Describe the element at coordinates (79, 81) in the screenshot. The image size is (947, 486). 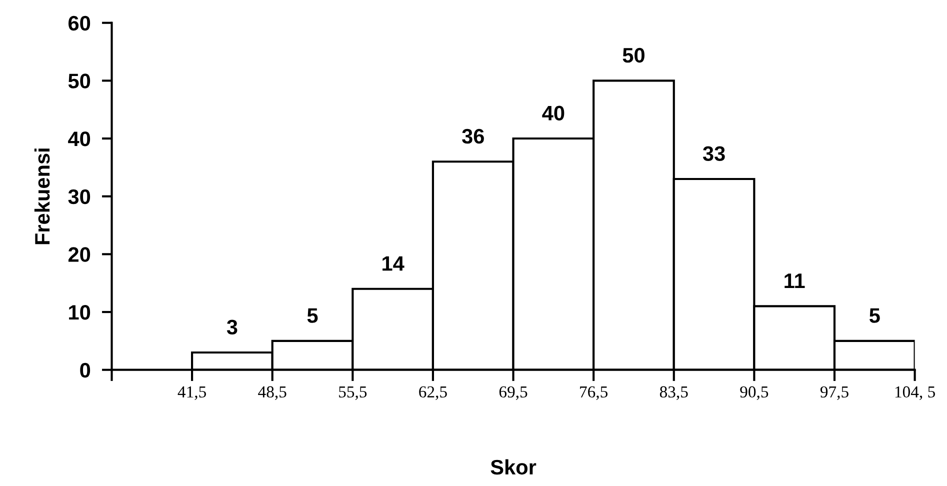
I see `y-tick-label: 50` at that location.